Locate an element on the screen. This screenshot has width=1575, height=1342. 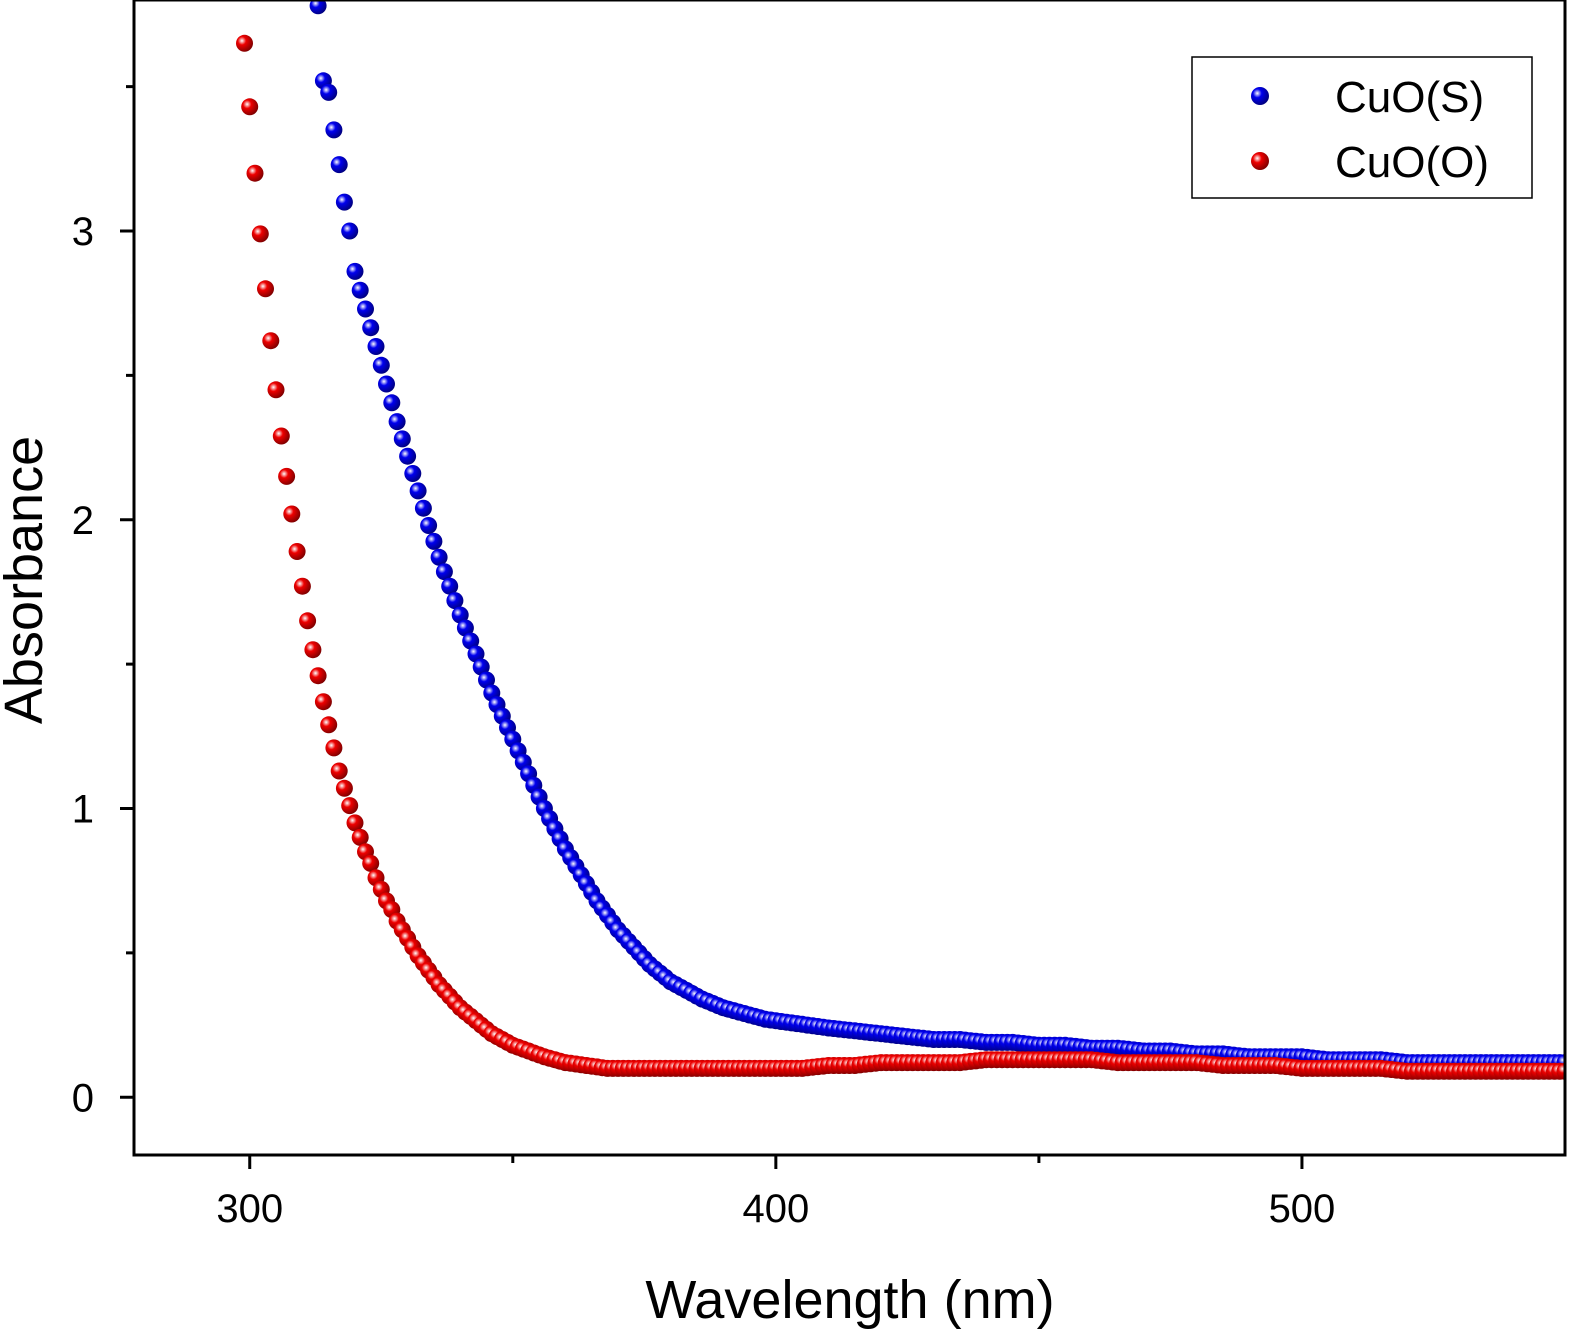
x-tick-label-300: 300 is located at coordinates (249, 1209).